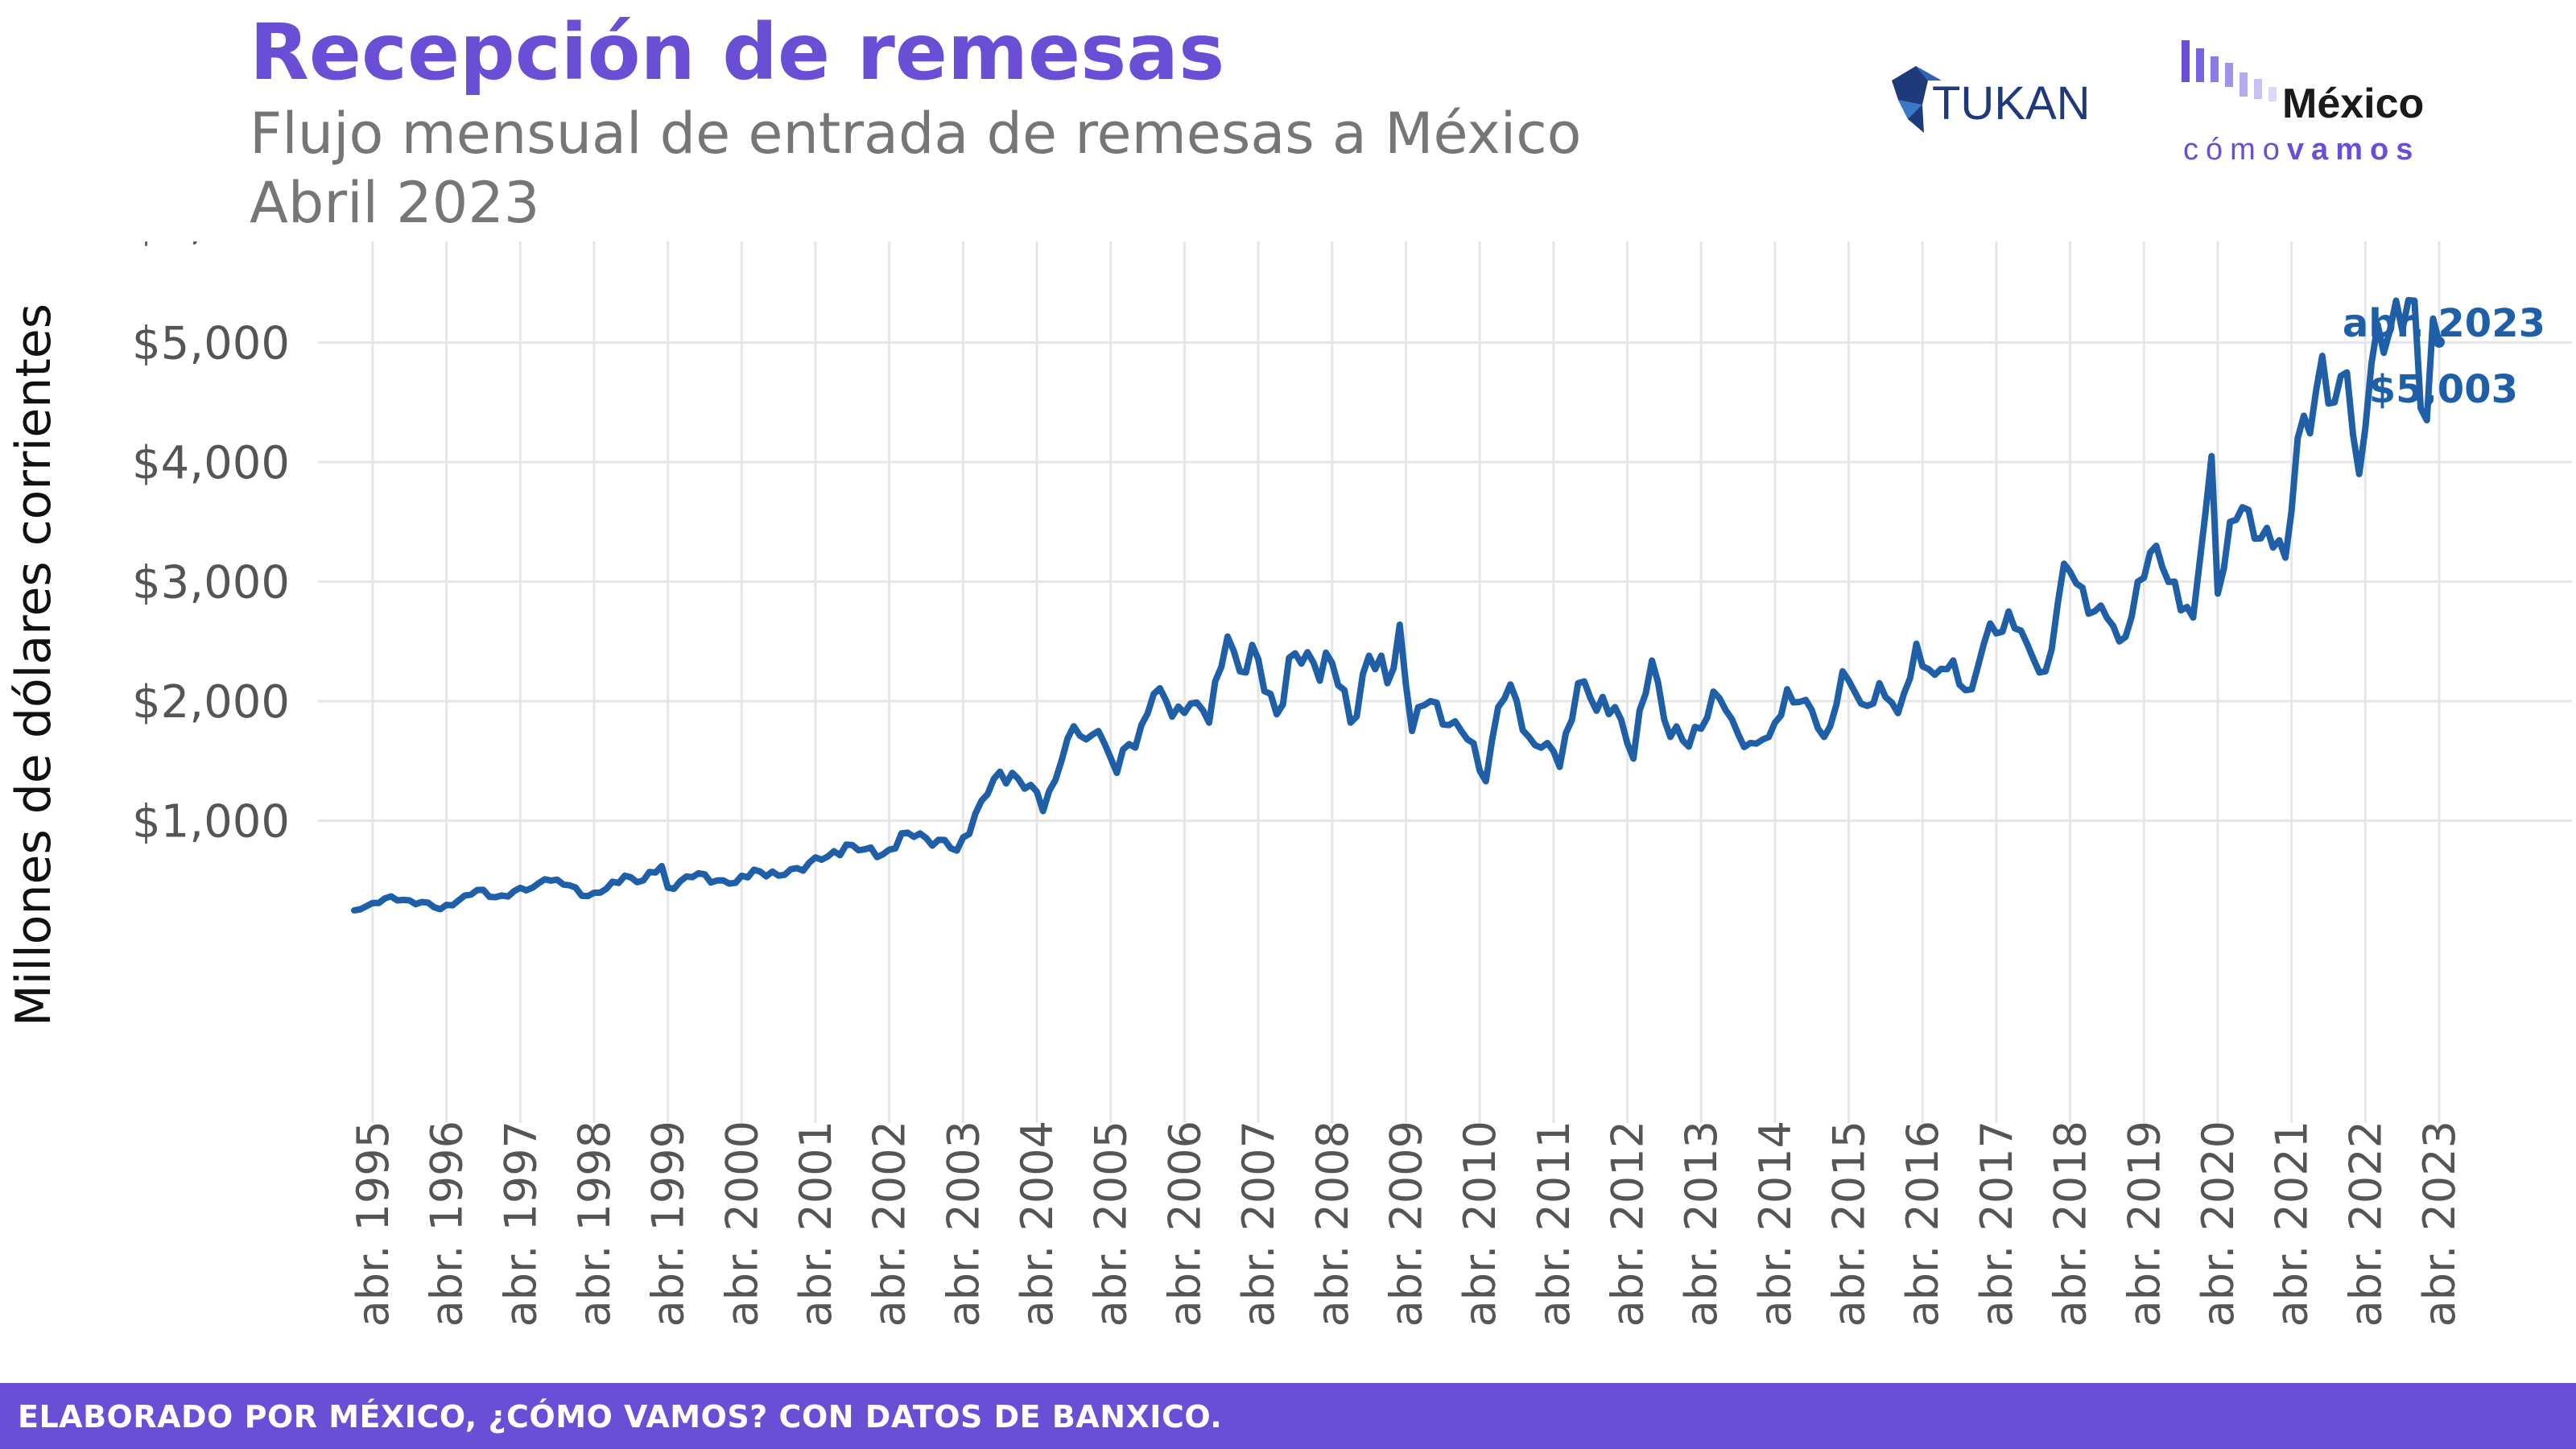 This screenshot has width=2576, height=1449. I want to click on tukan-logo-text: TUKAN, so click(2012, 103).